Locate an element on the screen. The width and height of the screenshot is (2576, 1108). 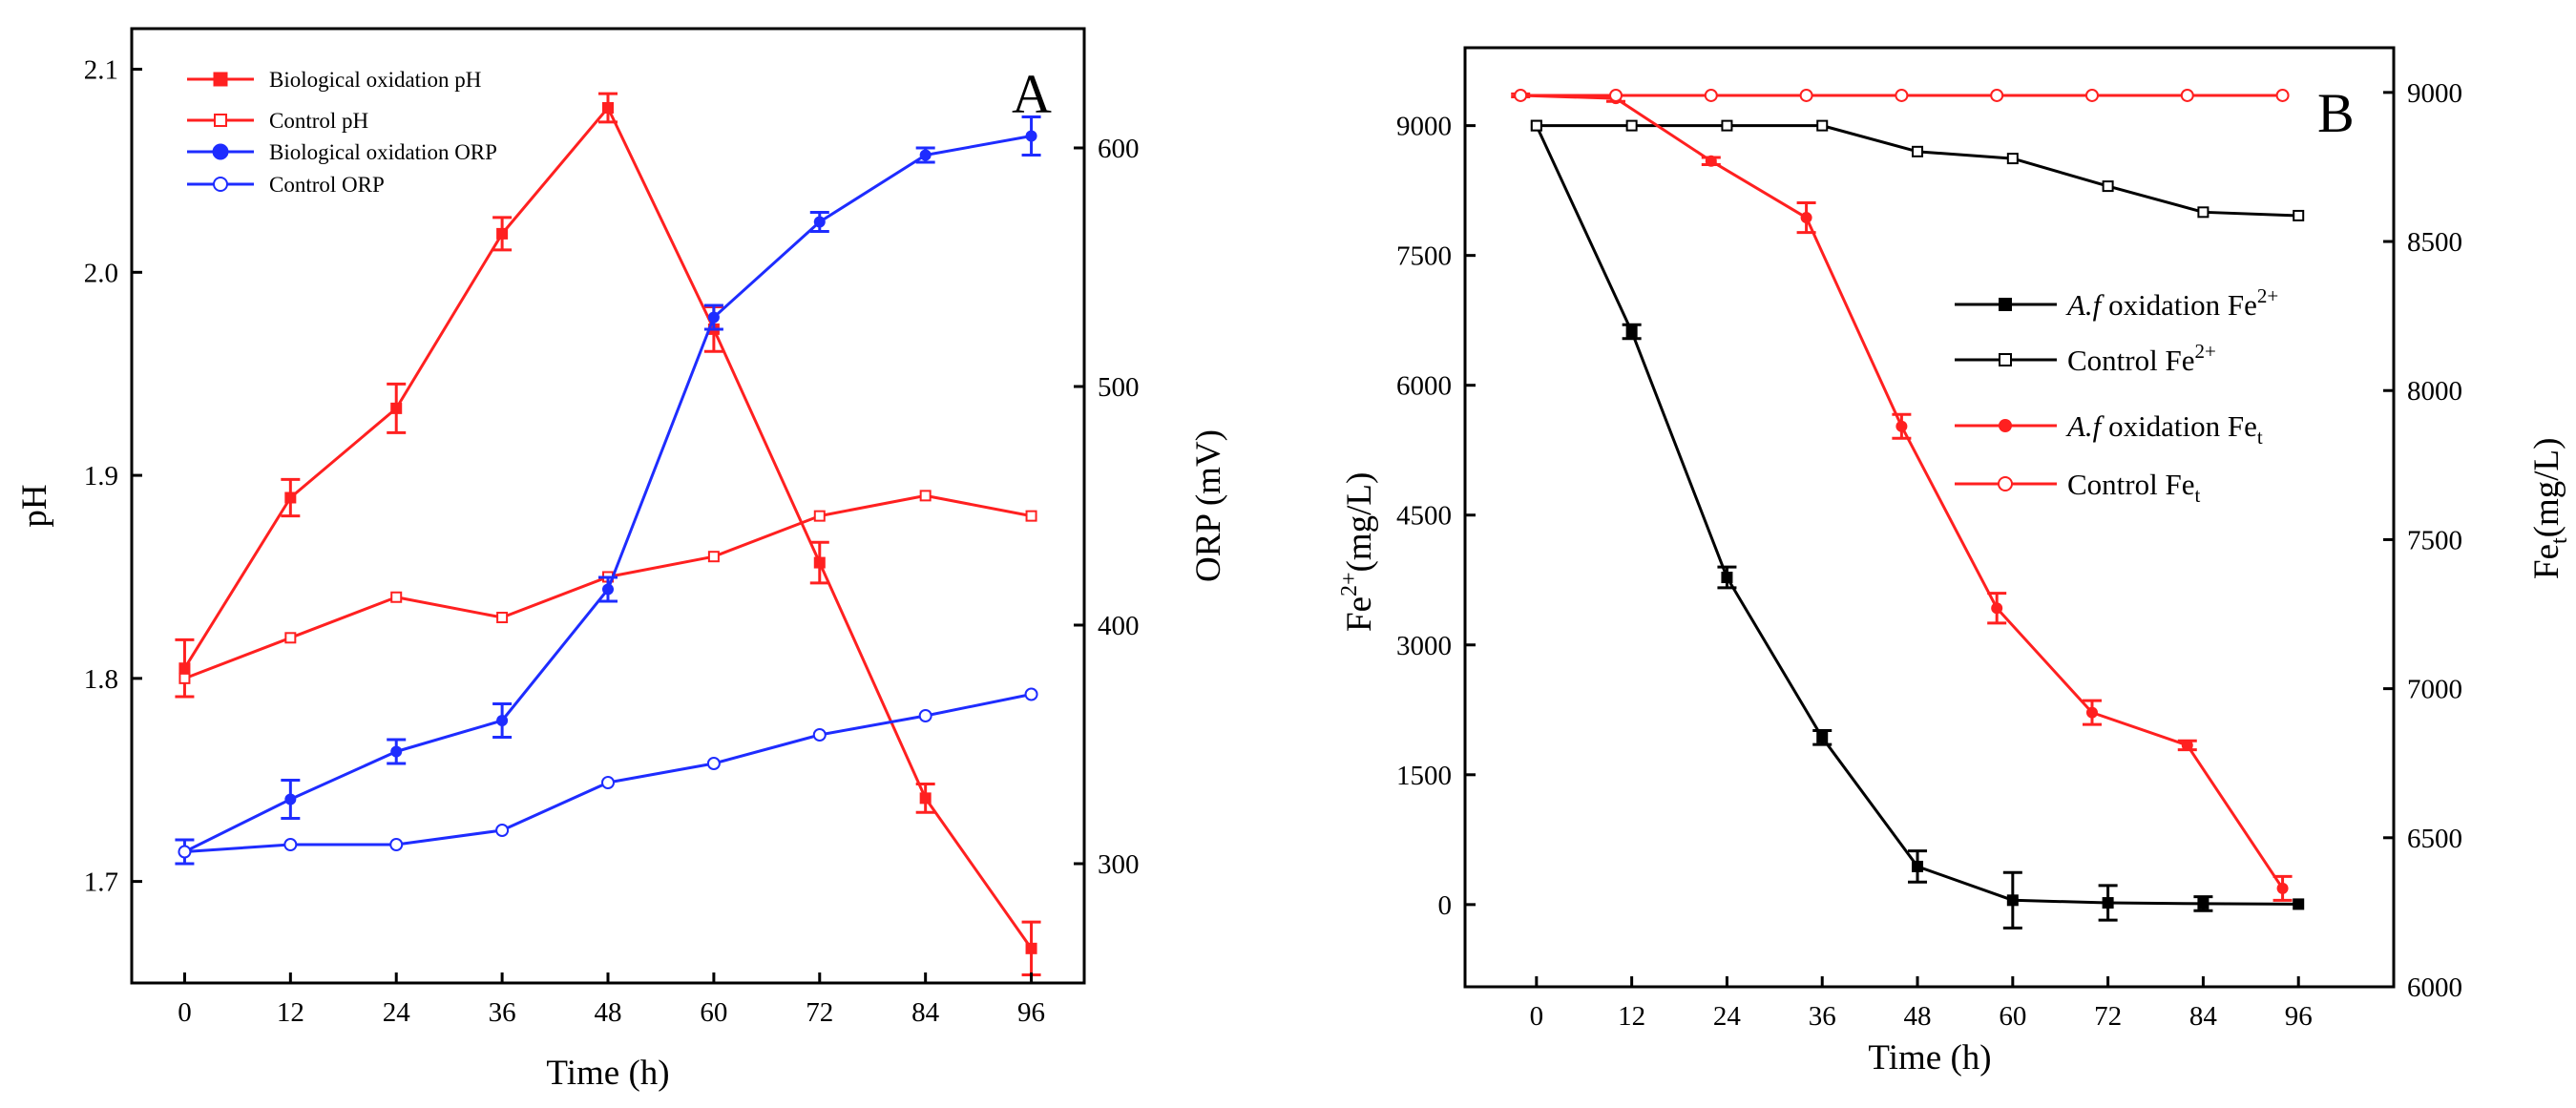
series-line-control-fe2 is located at coordinates (1917, 171).